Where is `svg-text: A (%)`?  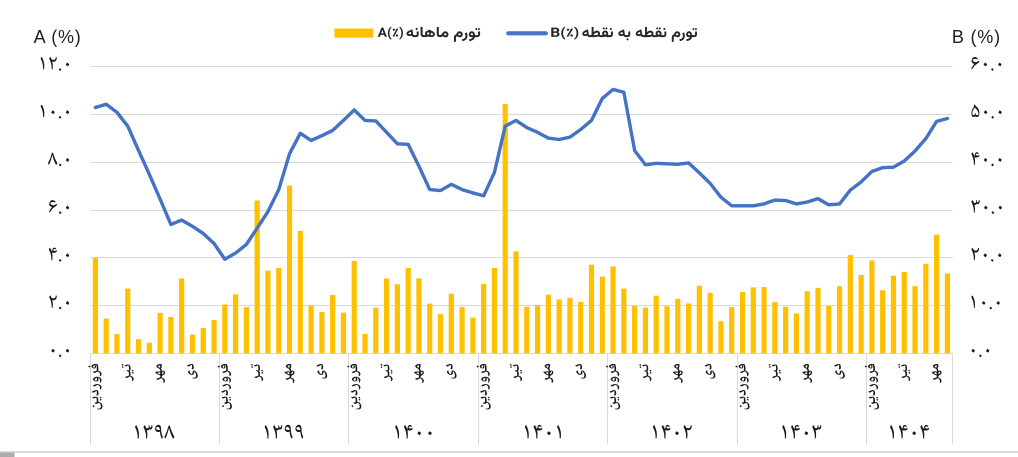 svg-text: A (%) is located at coordinates (58, 37).